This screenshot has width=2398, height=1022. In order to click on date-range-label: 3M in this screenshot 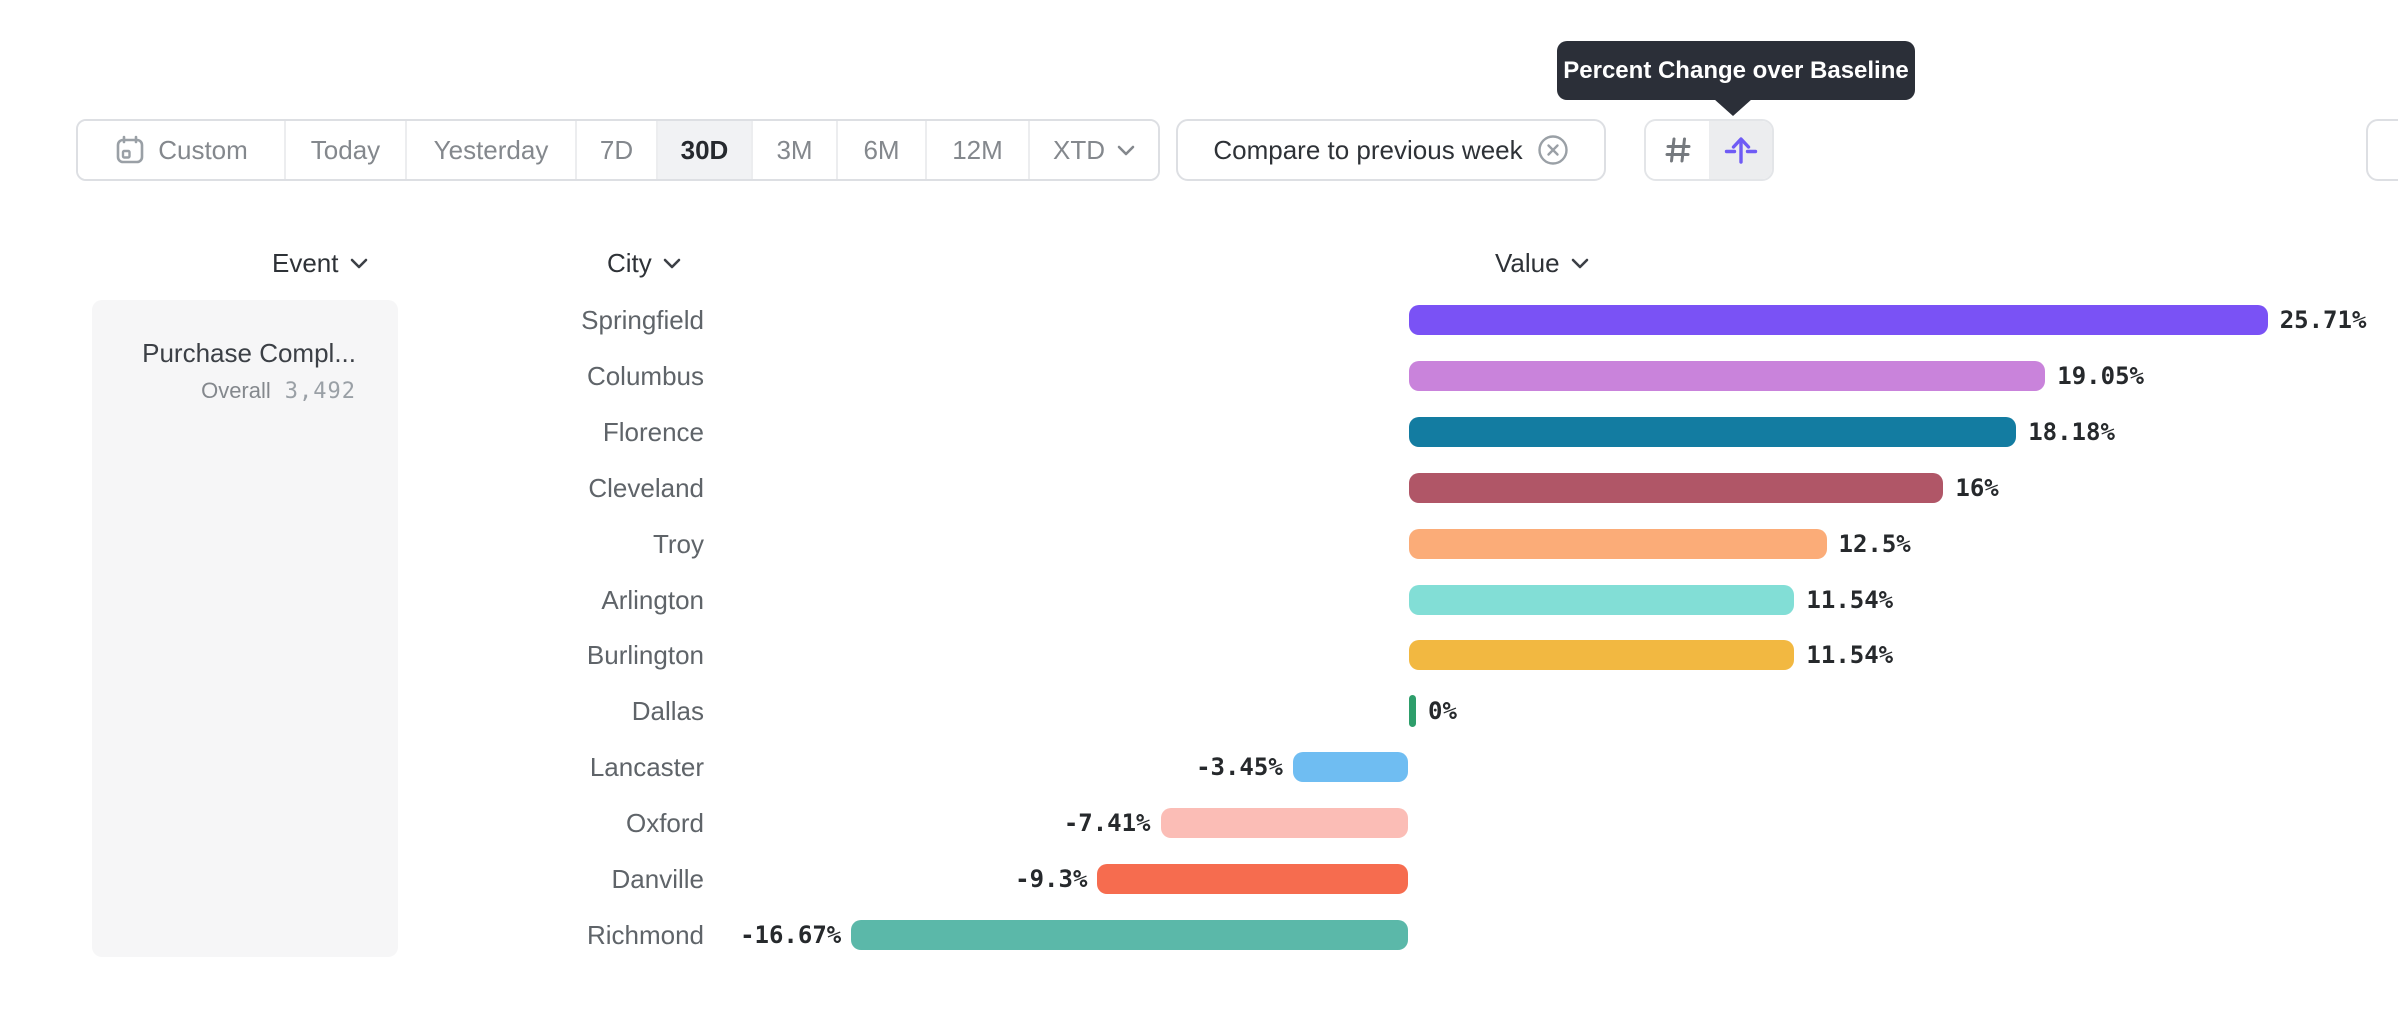, I will do `click(794, 149)`.